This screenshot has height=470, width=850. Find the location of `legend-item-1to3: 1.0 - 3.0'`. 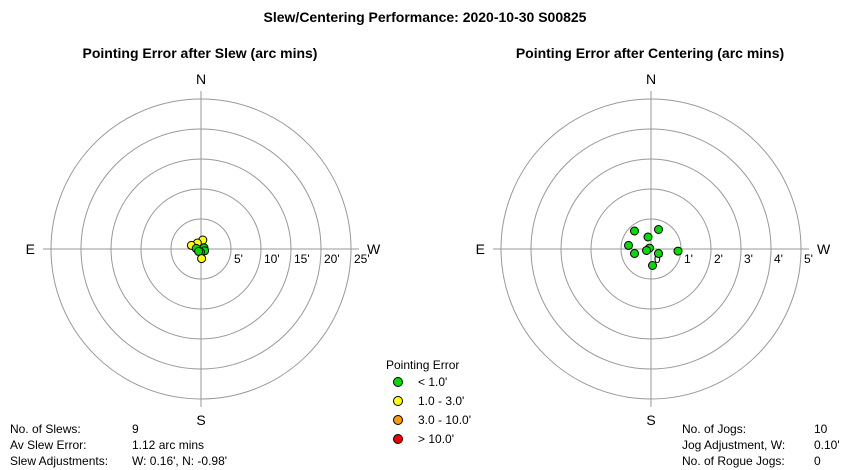

legend-item-1to3: 1.0 - 3.0' is located at coordinates (428, 401).